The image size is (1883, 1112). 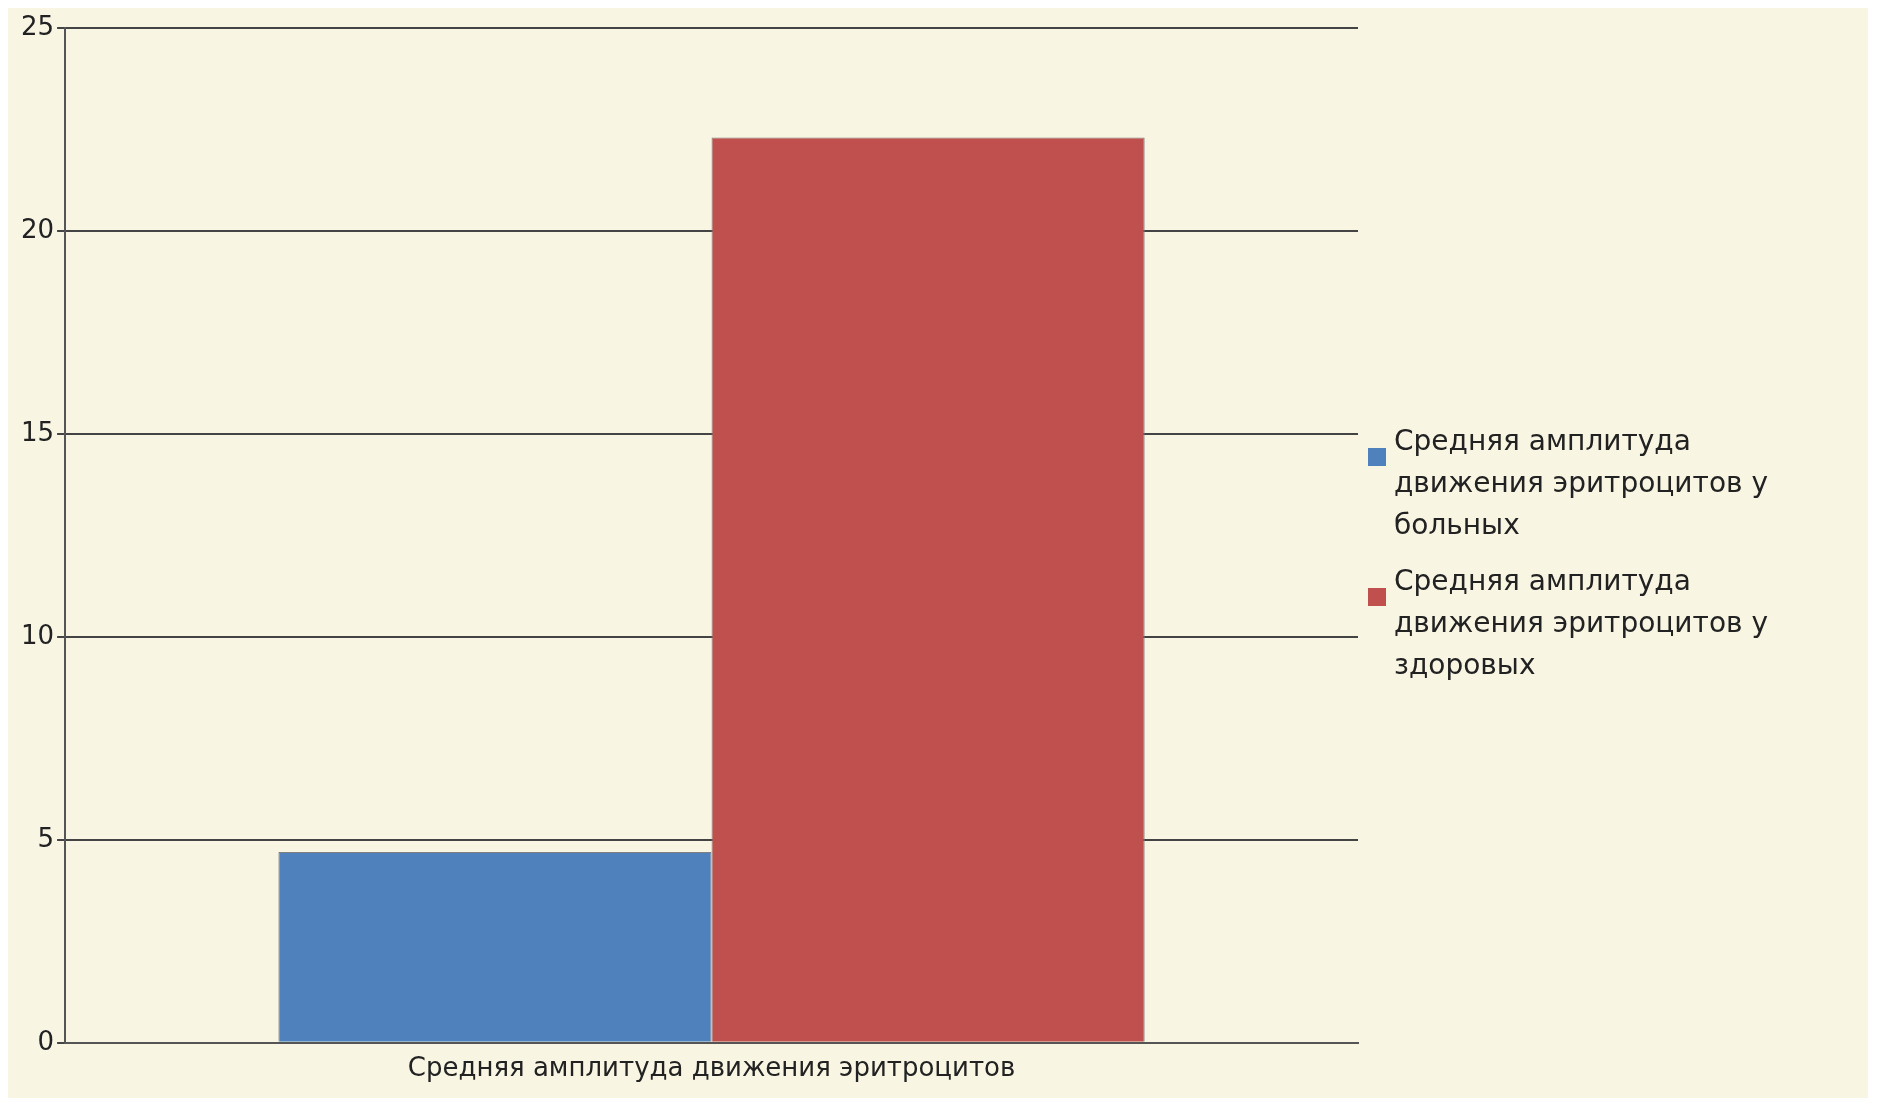 I want to click on legend-label: Средняя амплитуда движения эритроцитов у здоровых, so click(x=1581, y=623).